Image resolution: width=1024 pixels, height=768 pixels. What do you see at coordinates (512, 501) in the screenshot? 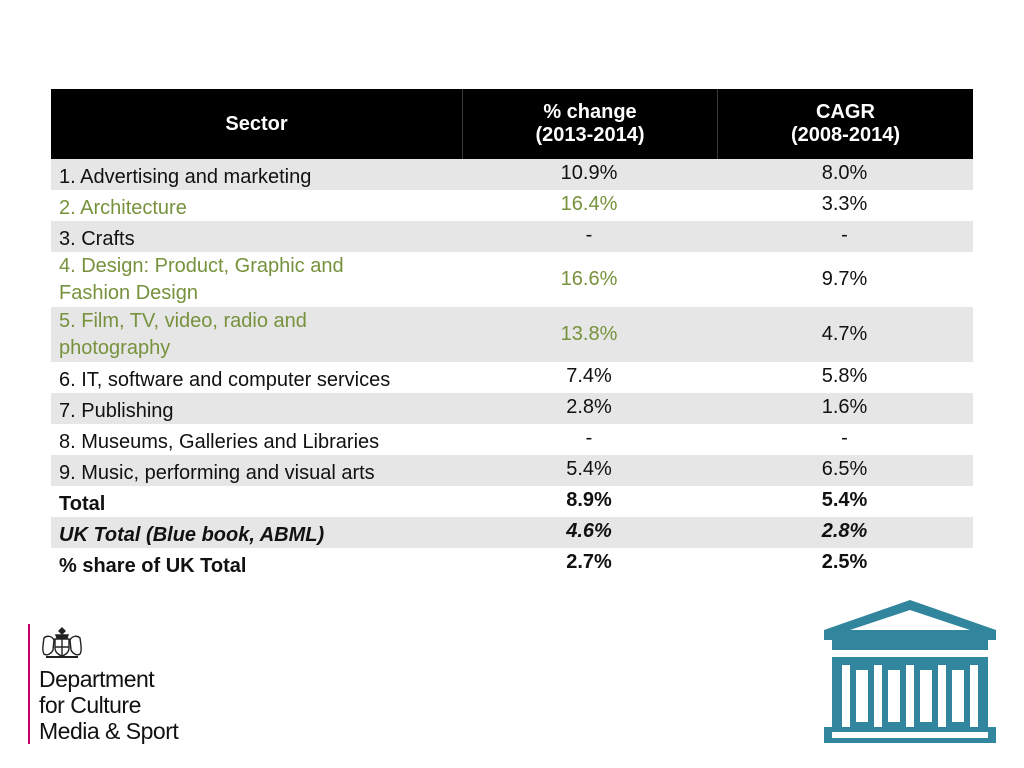
I see `total-row: Total 8.9% 5.4%` at bounding box center [512, 501].